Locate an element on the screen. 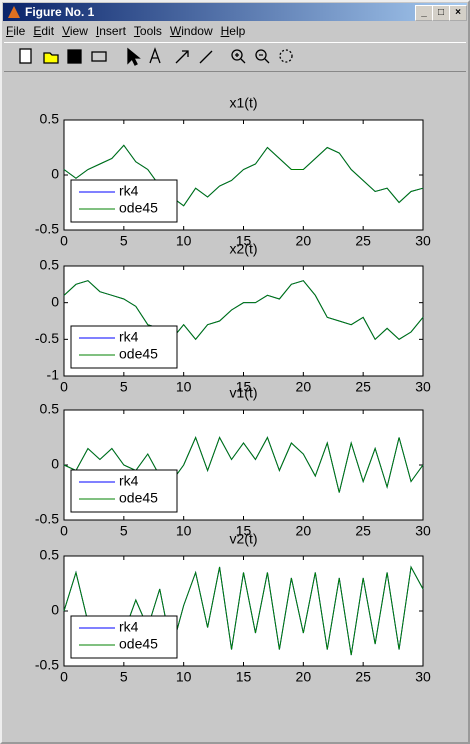 This screenshot has width=470, height=744. menu-item: Help is located at coordinates (233, 31).